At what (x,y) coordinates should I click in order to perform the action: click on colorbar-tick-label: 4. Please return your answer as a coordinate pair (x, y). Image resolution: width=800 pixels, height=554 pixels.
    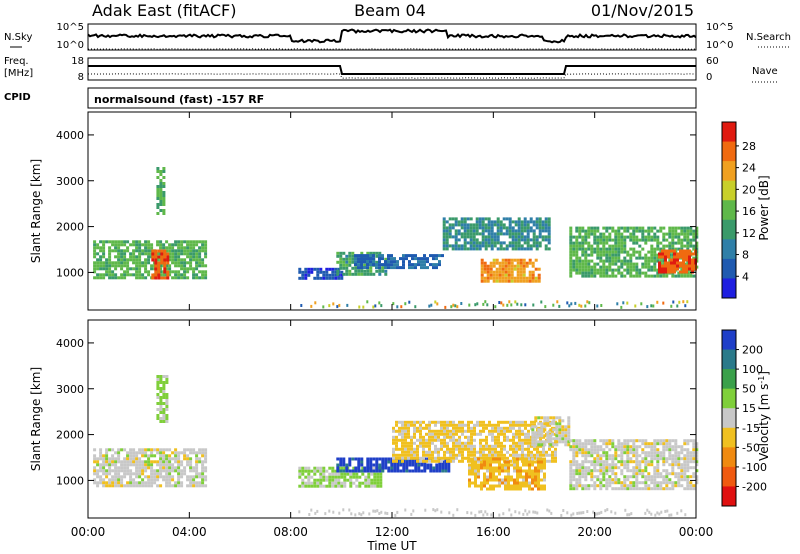
    Looking at the image, I should click on (745, 276).